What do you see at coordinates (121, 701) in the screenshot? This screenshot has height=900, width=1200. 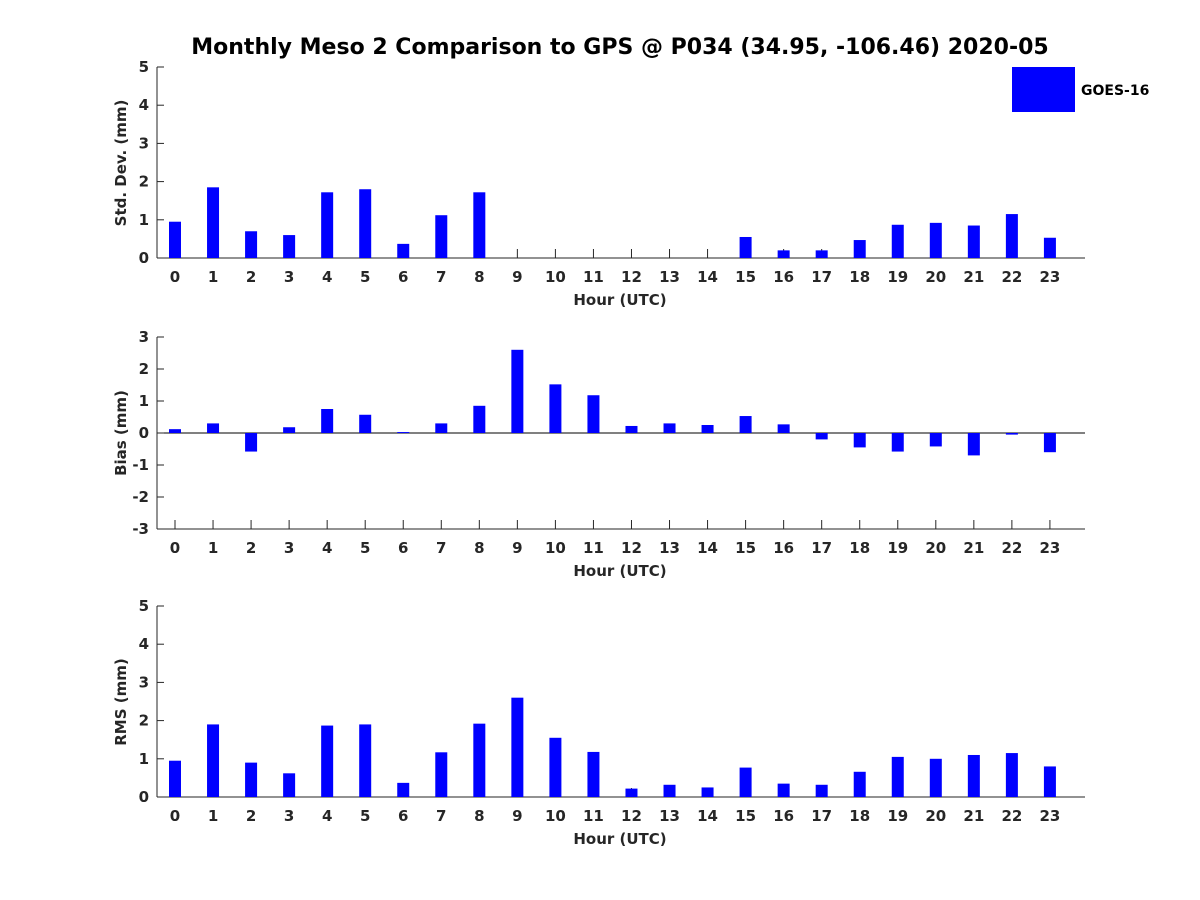 I see `y-axis-label: RMS (mm)` at bounding box center [121, 701].